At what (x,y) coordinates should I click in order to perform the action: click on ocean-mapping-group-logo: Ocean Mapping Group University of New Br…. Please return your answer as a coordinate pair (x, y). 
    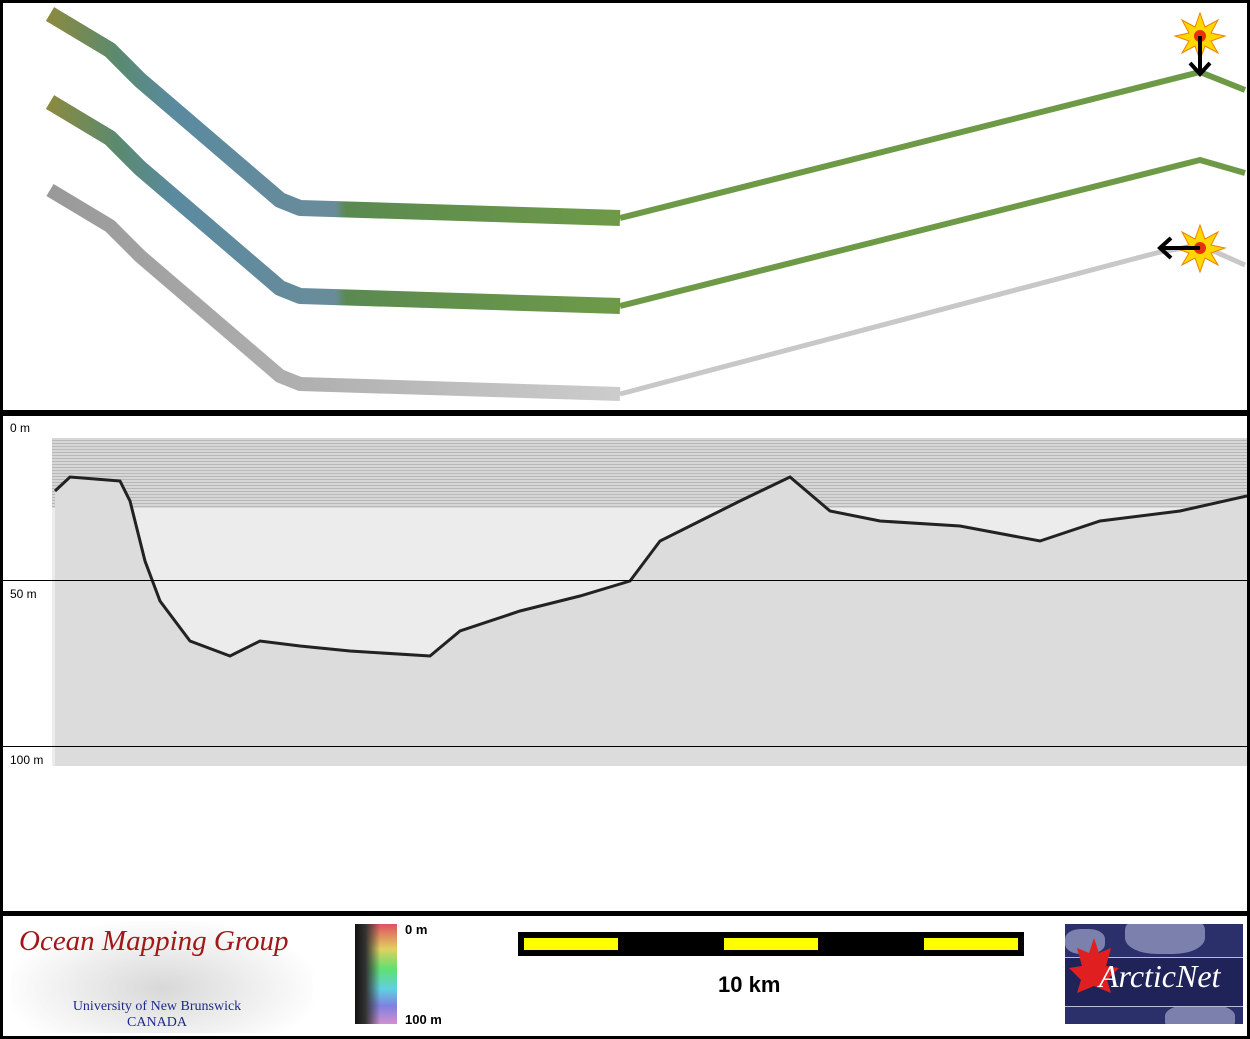
    Looking at the image, I should click on (162, 977).